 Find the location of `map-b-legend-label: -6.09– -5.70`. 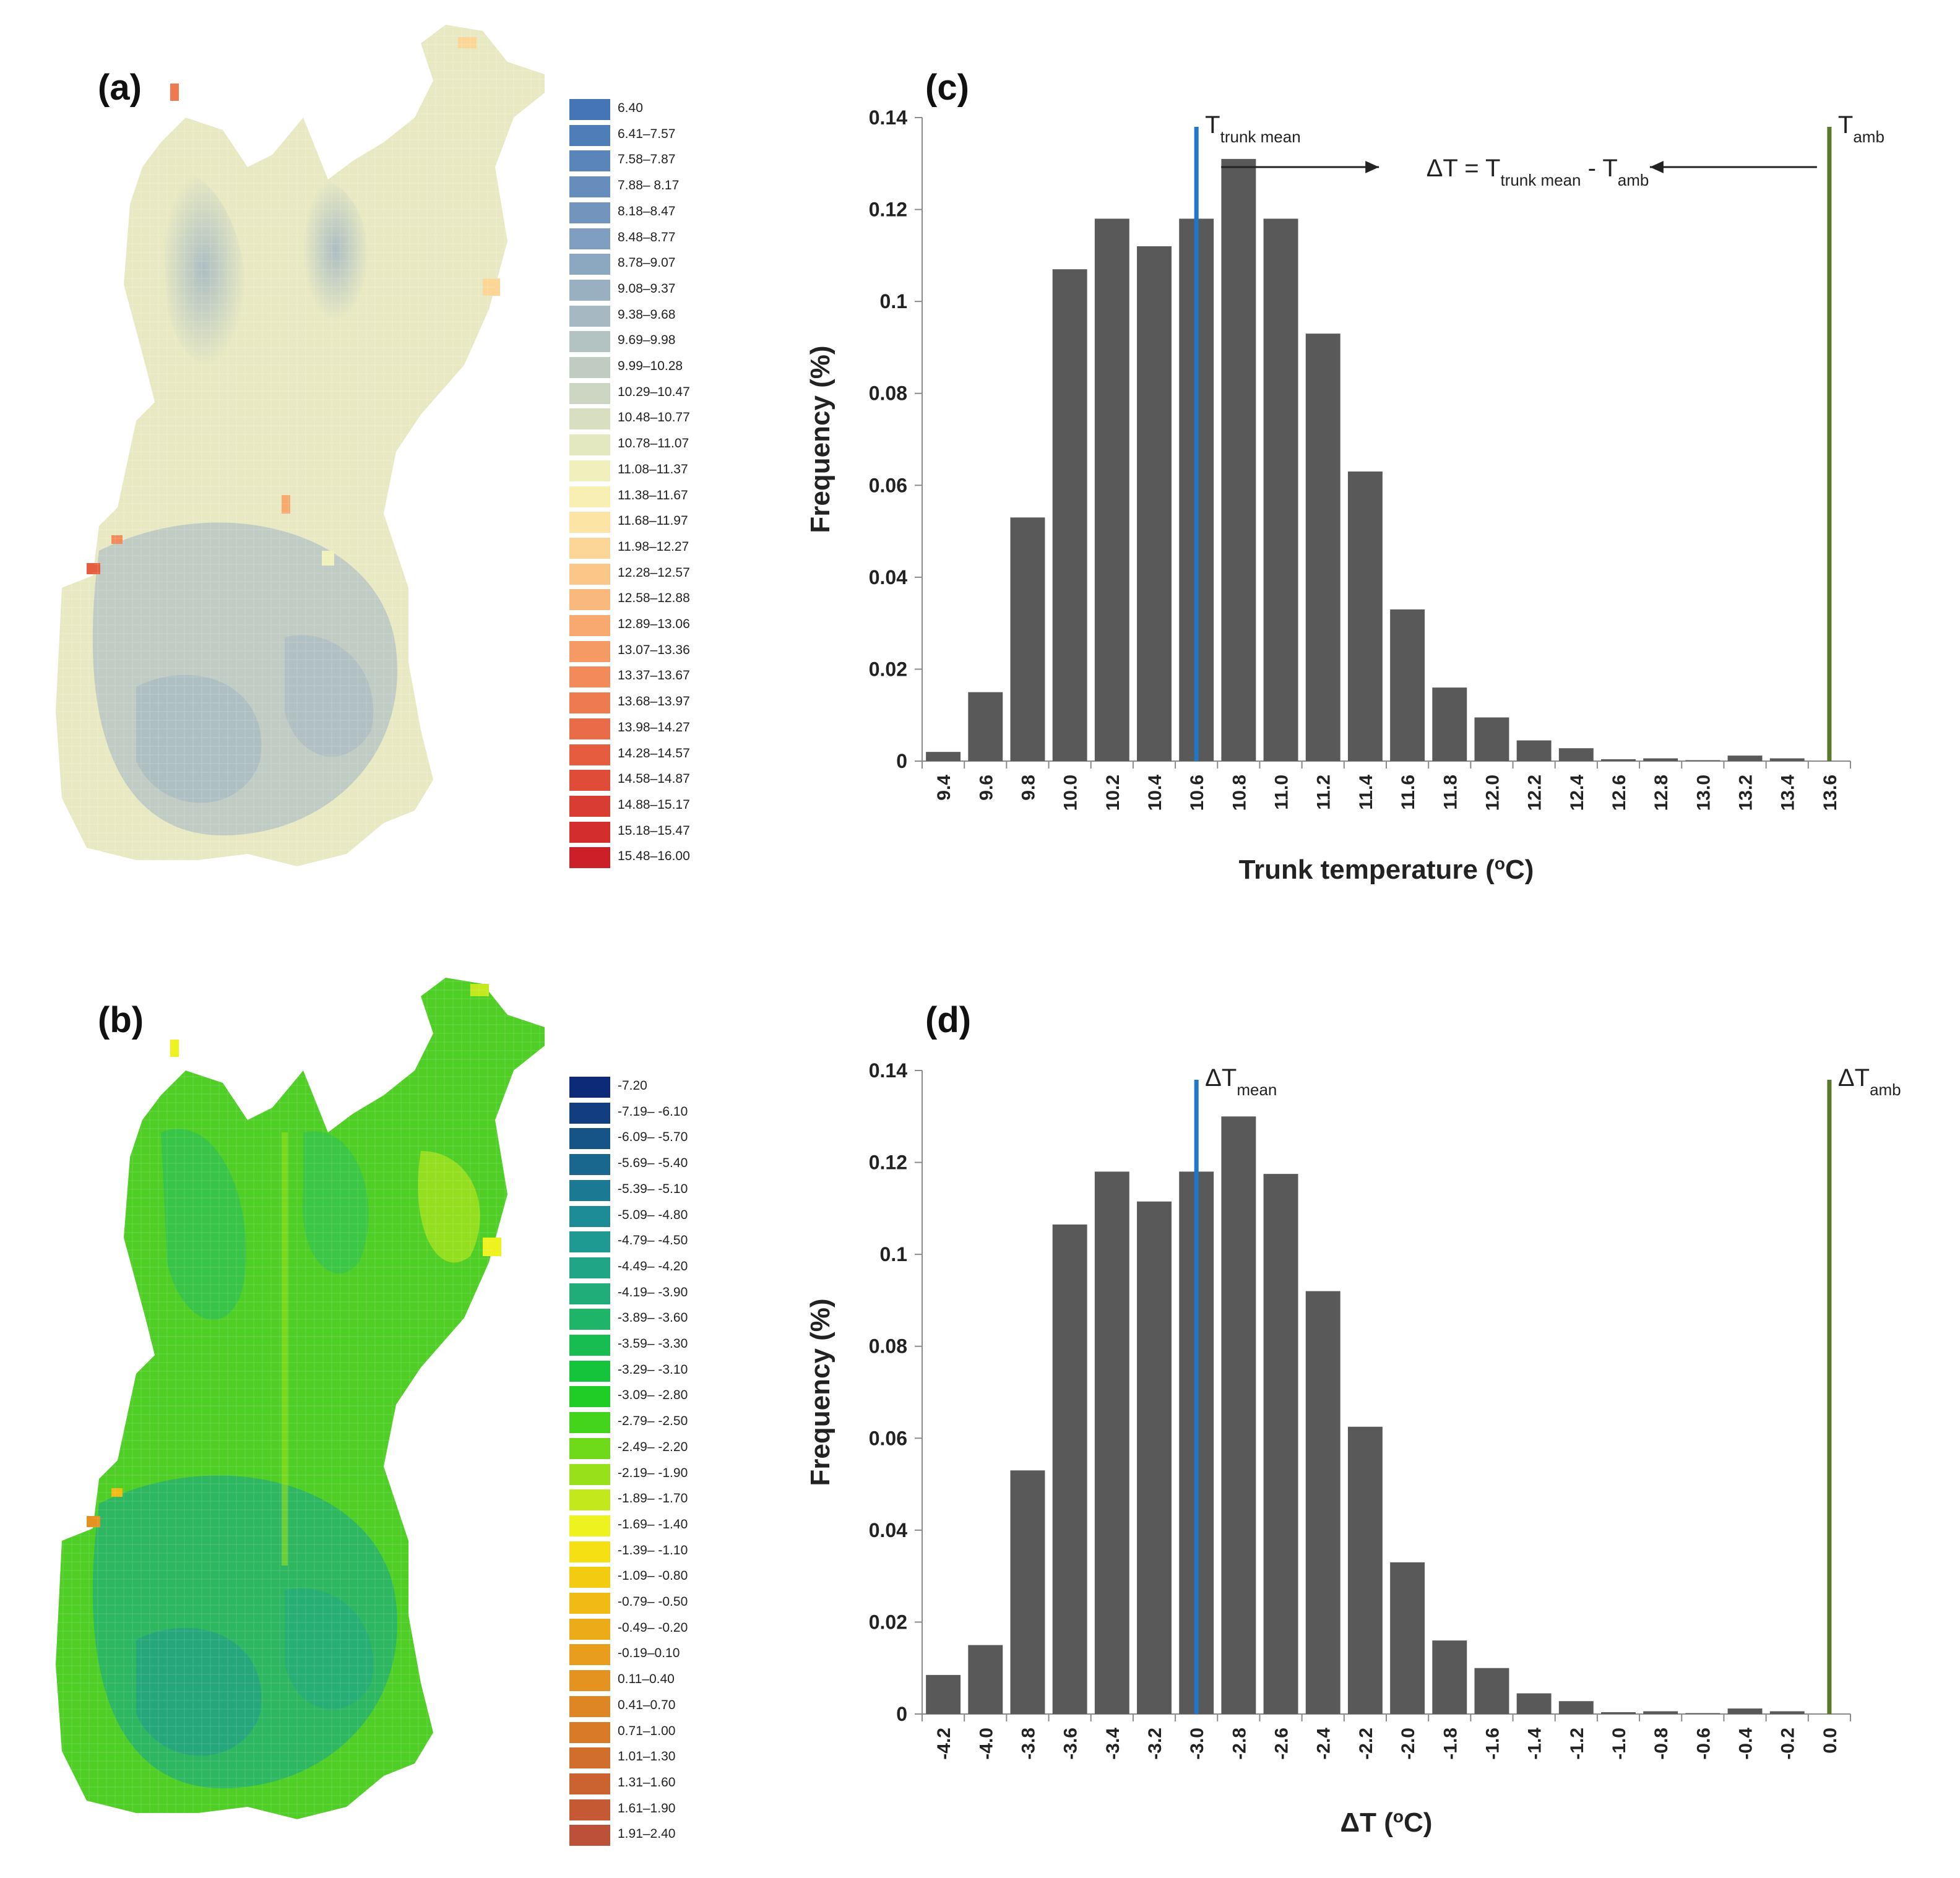

map-b-legend-label: -6.09– -5.70 is located at coordinates (653, 1137).